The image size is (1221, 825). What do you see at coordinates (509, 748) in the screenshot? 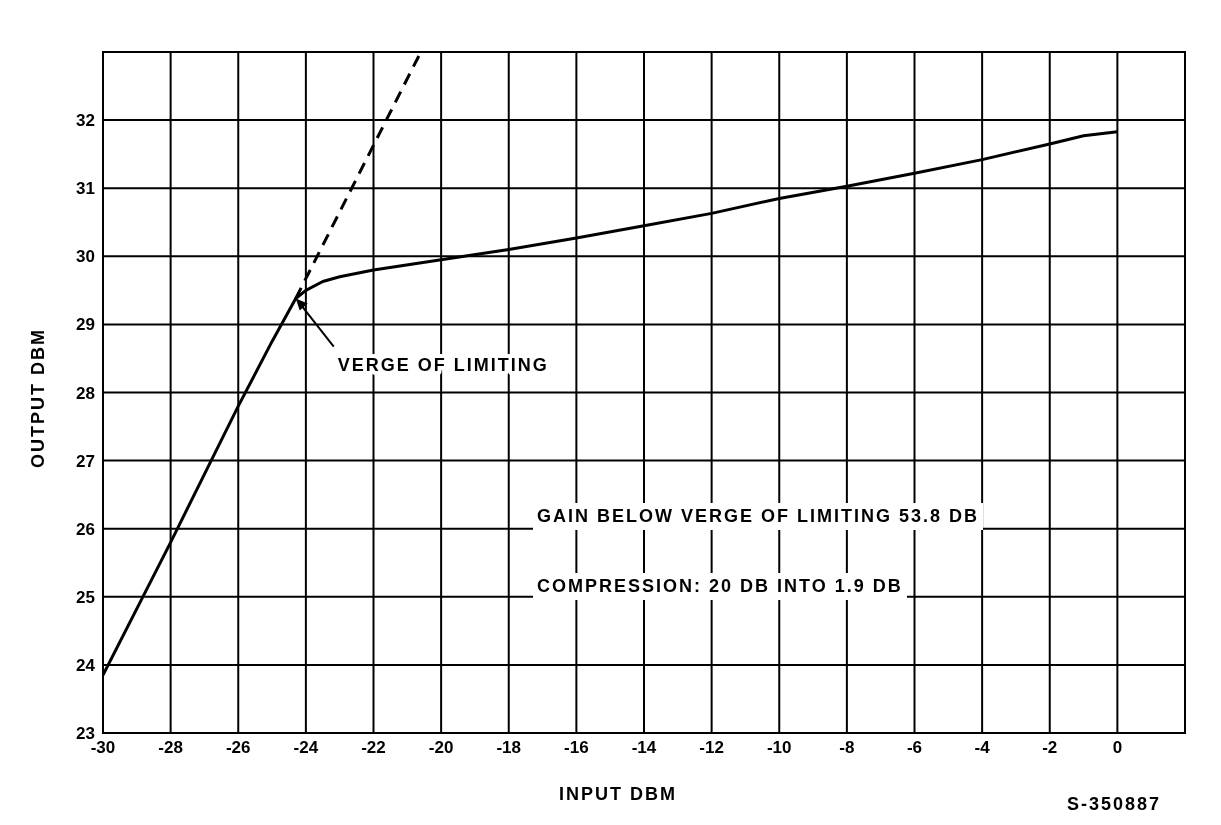
I see `x-tick-label: -18` at bounding box center [509, 748].